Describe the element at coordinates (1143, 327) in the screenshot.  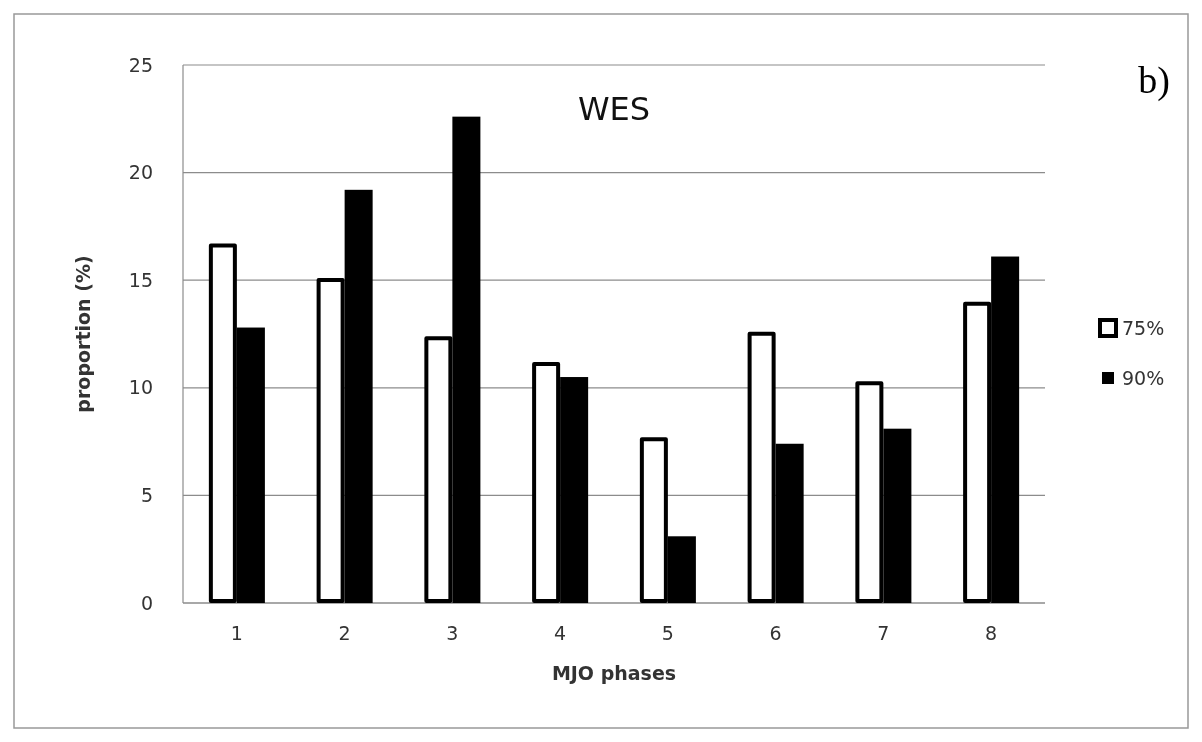
I see `legend-label: 75%` at that location.